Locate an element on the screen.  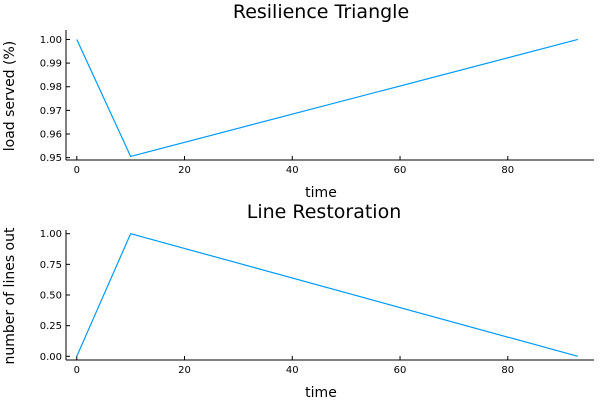
chart-title: Line Restoration is located at coordinates (324, 212).